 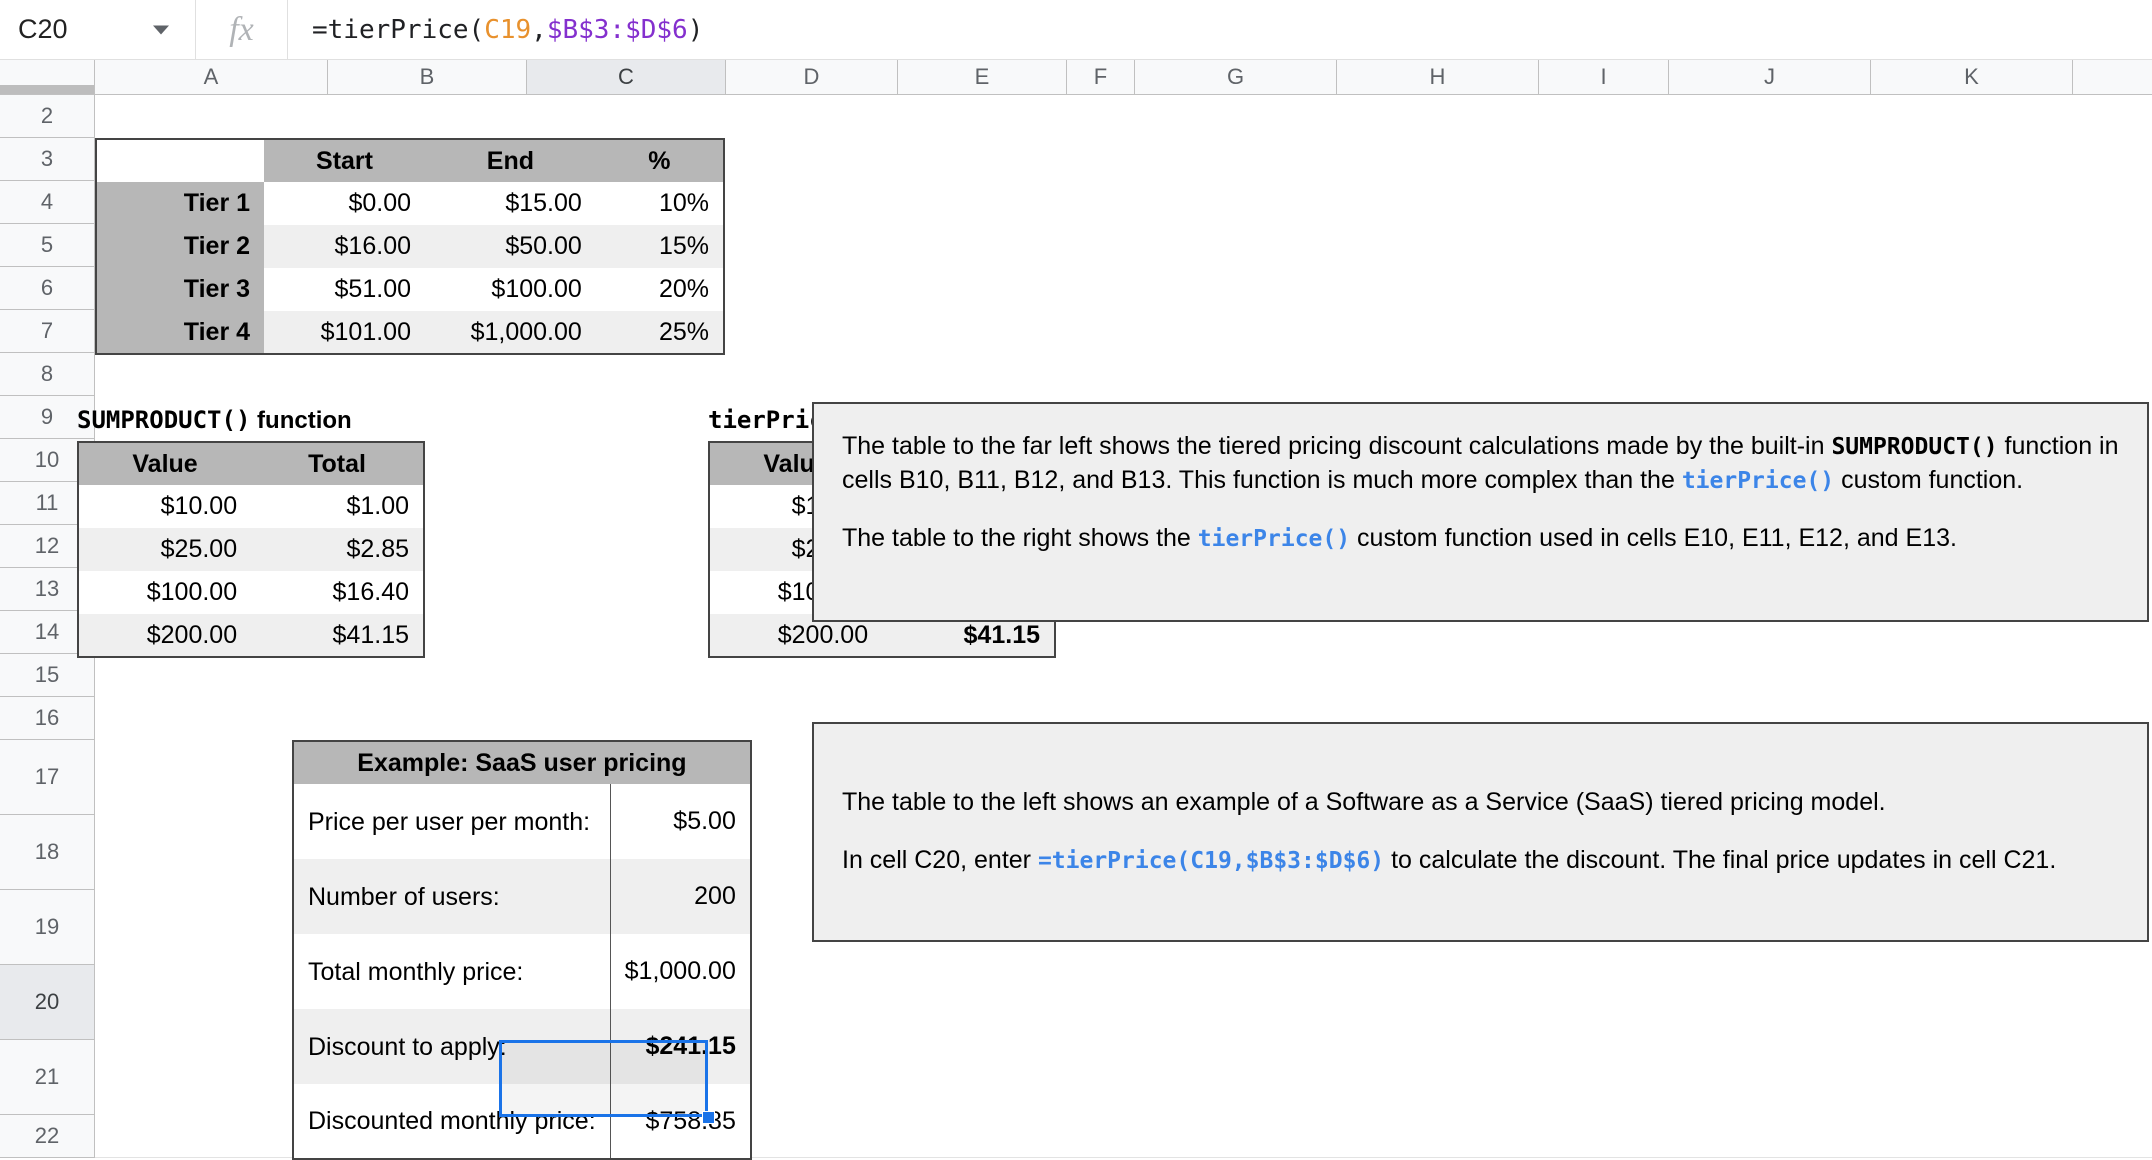 What do you see at coordinates (337, 549) in the screenshot?
I see `sumproduct-cell-total: $2.85` at bounding box center [337, 549].